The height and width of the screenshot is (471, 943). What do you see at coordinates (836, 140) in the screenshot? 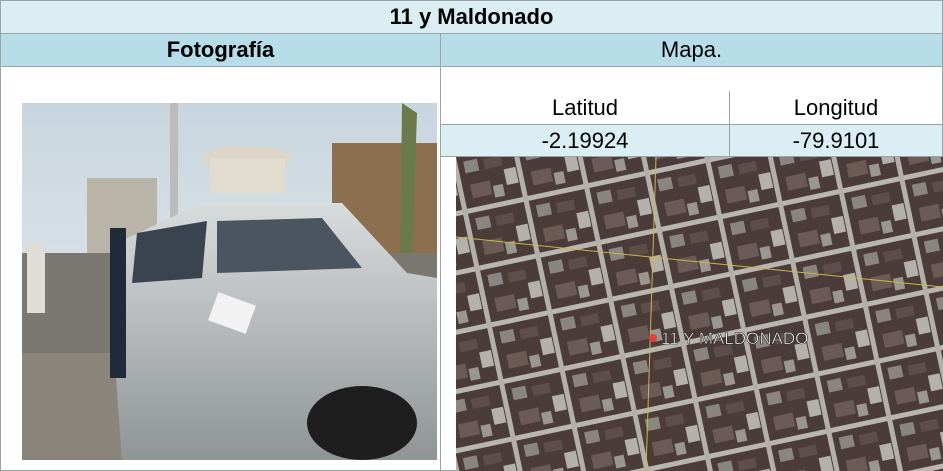
I see `longitude-value: -79.9101` at bounding box center [836, 140].